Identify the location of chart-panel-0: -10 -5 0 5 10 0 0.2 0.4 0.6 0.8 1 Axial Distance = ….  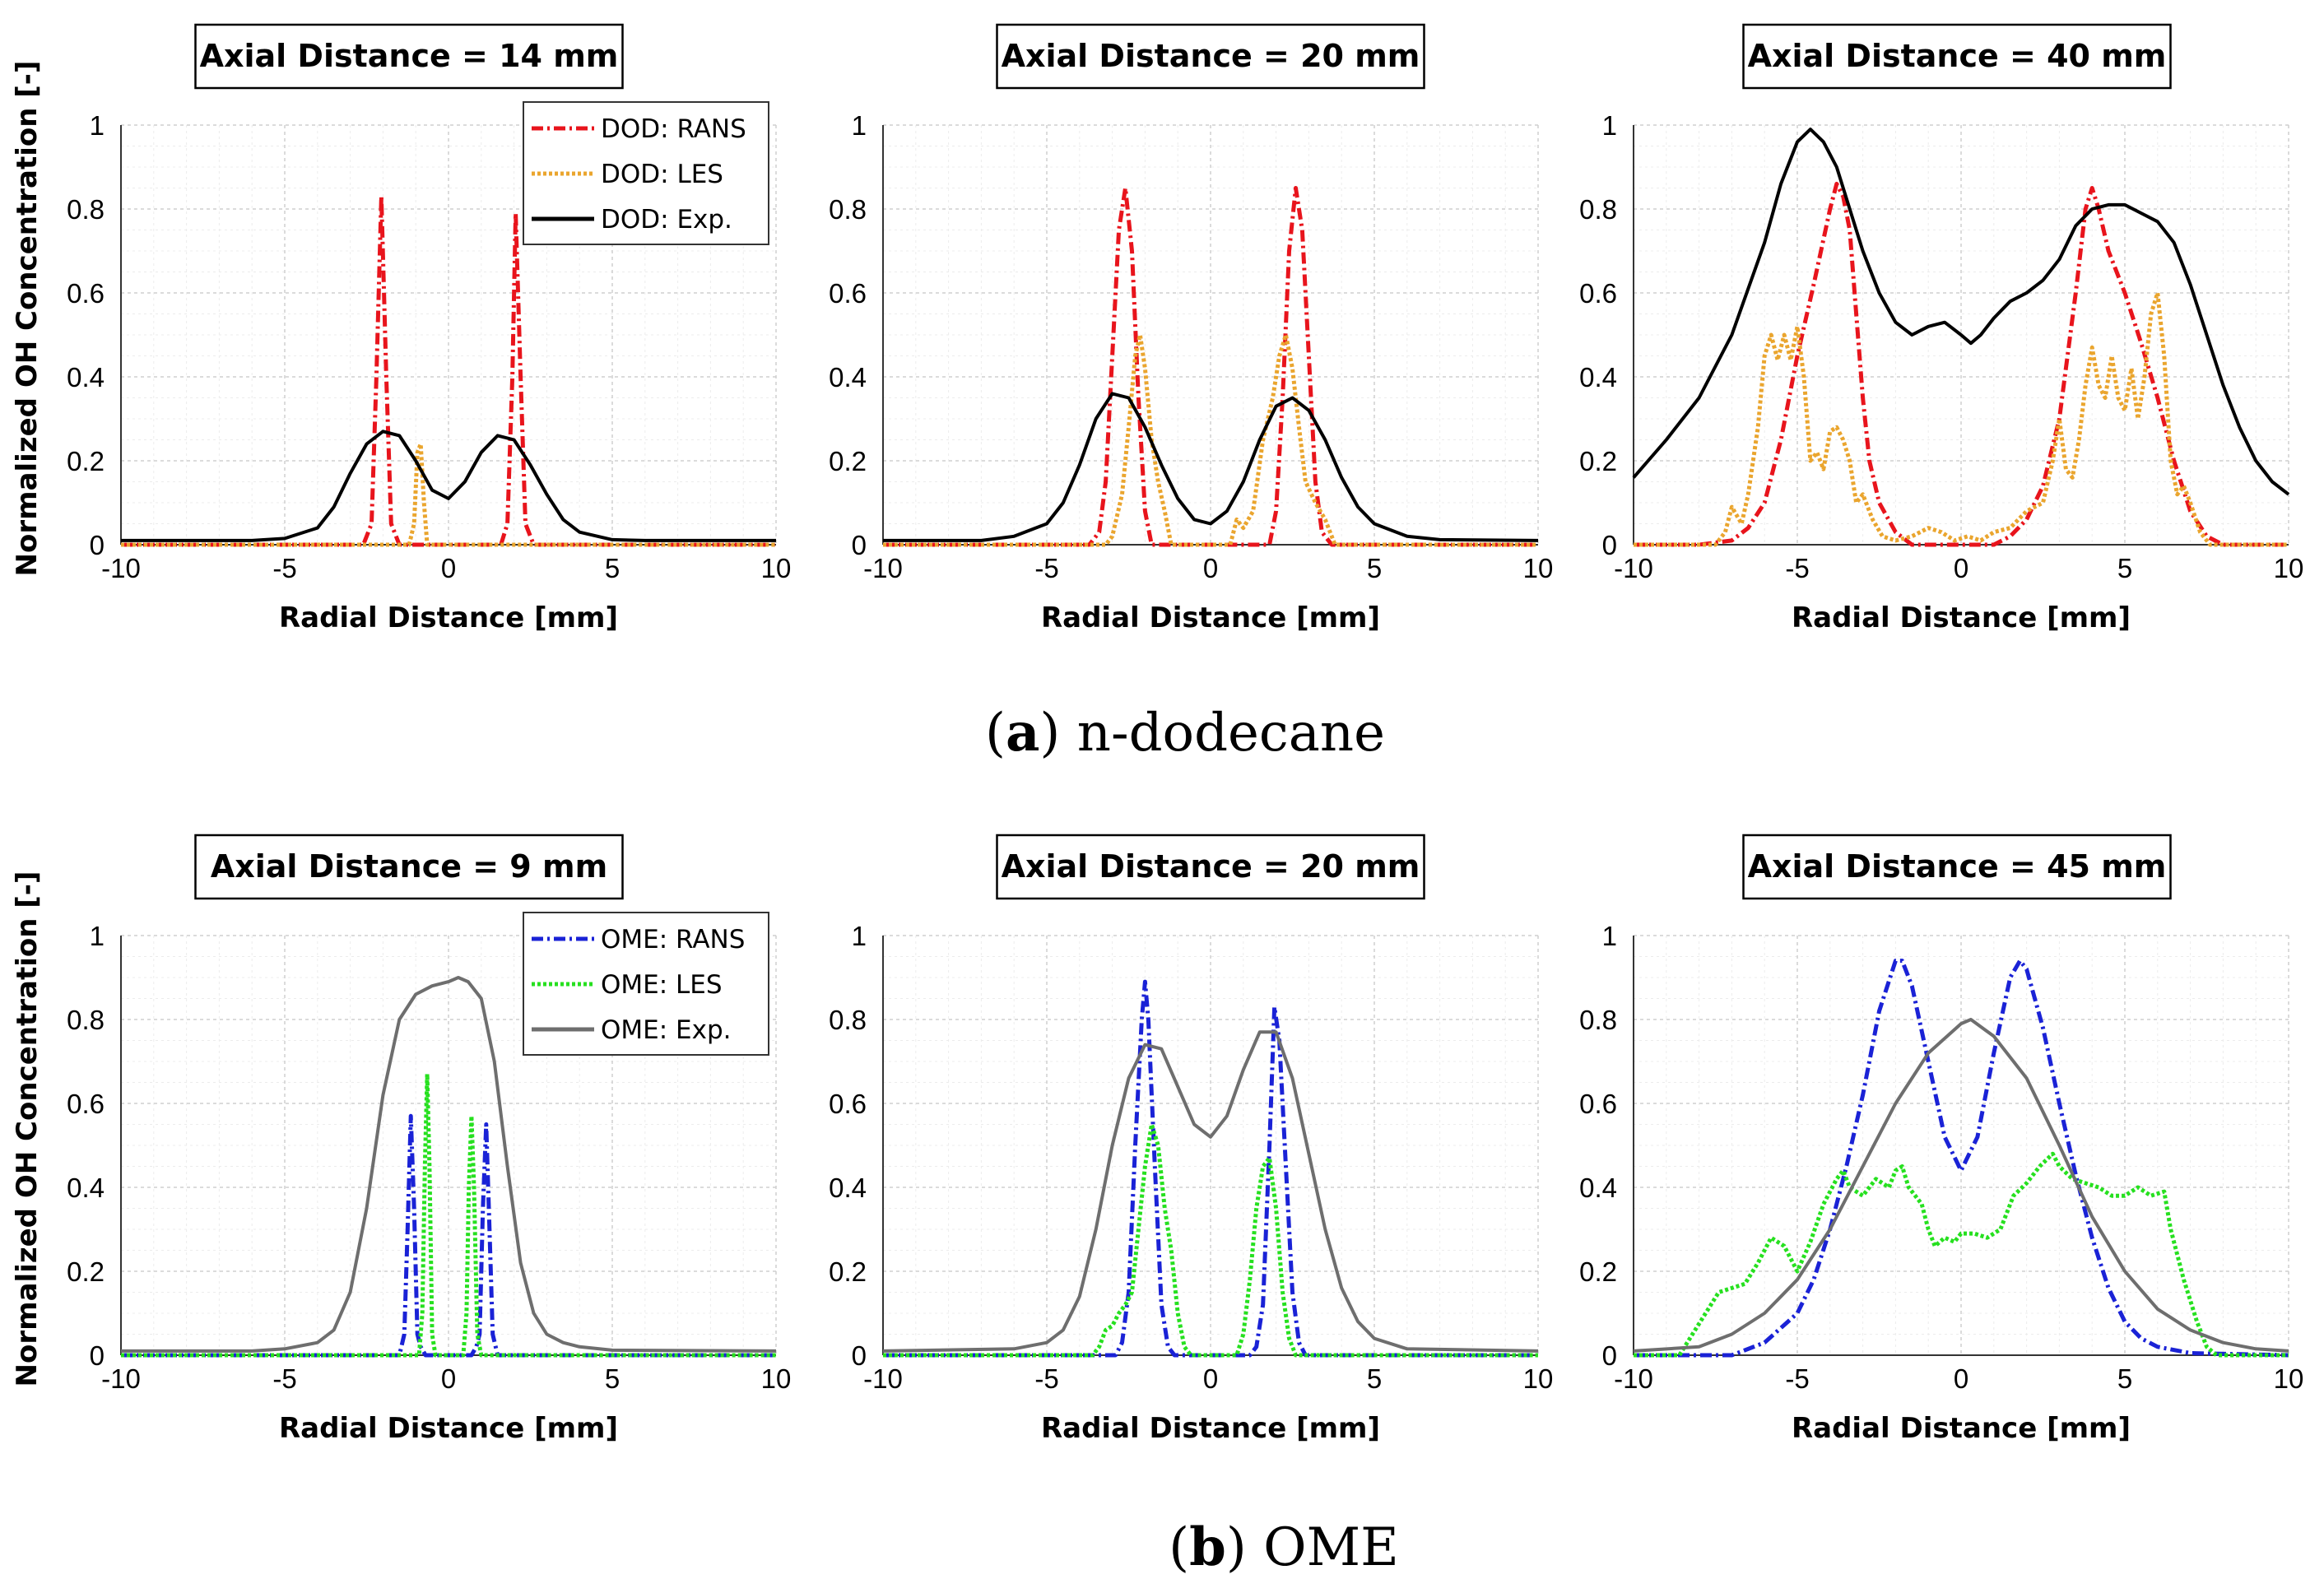
(401, 328).